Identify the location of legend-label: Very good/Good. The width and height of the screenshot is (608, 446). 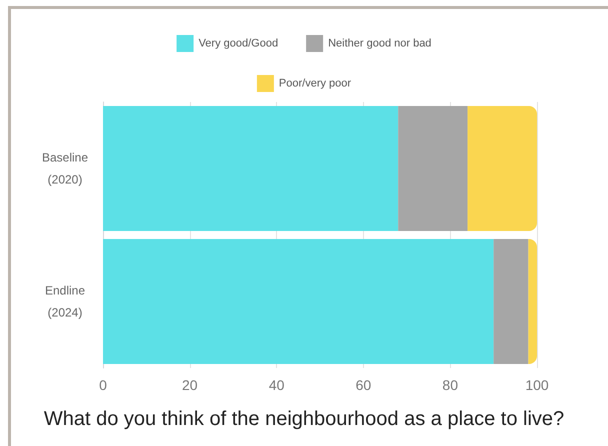
(238, 44).